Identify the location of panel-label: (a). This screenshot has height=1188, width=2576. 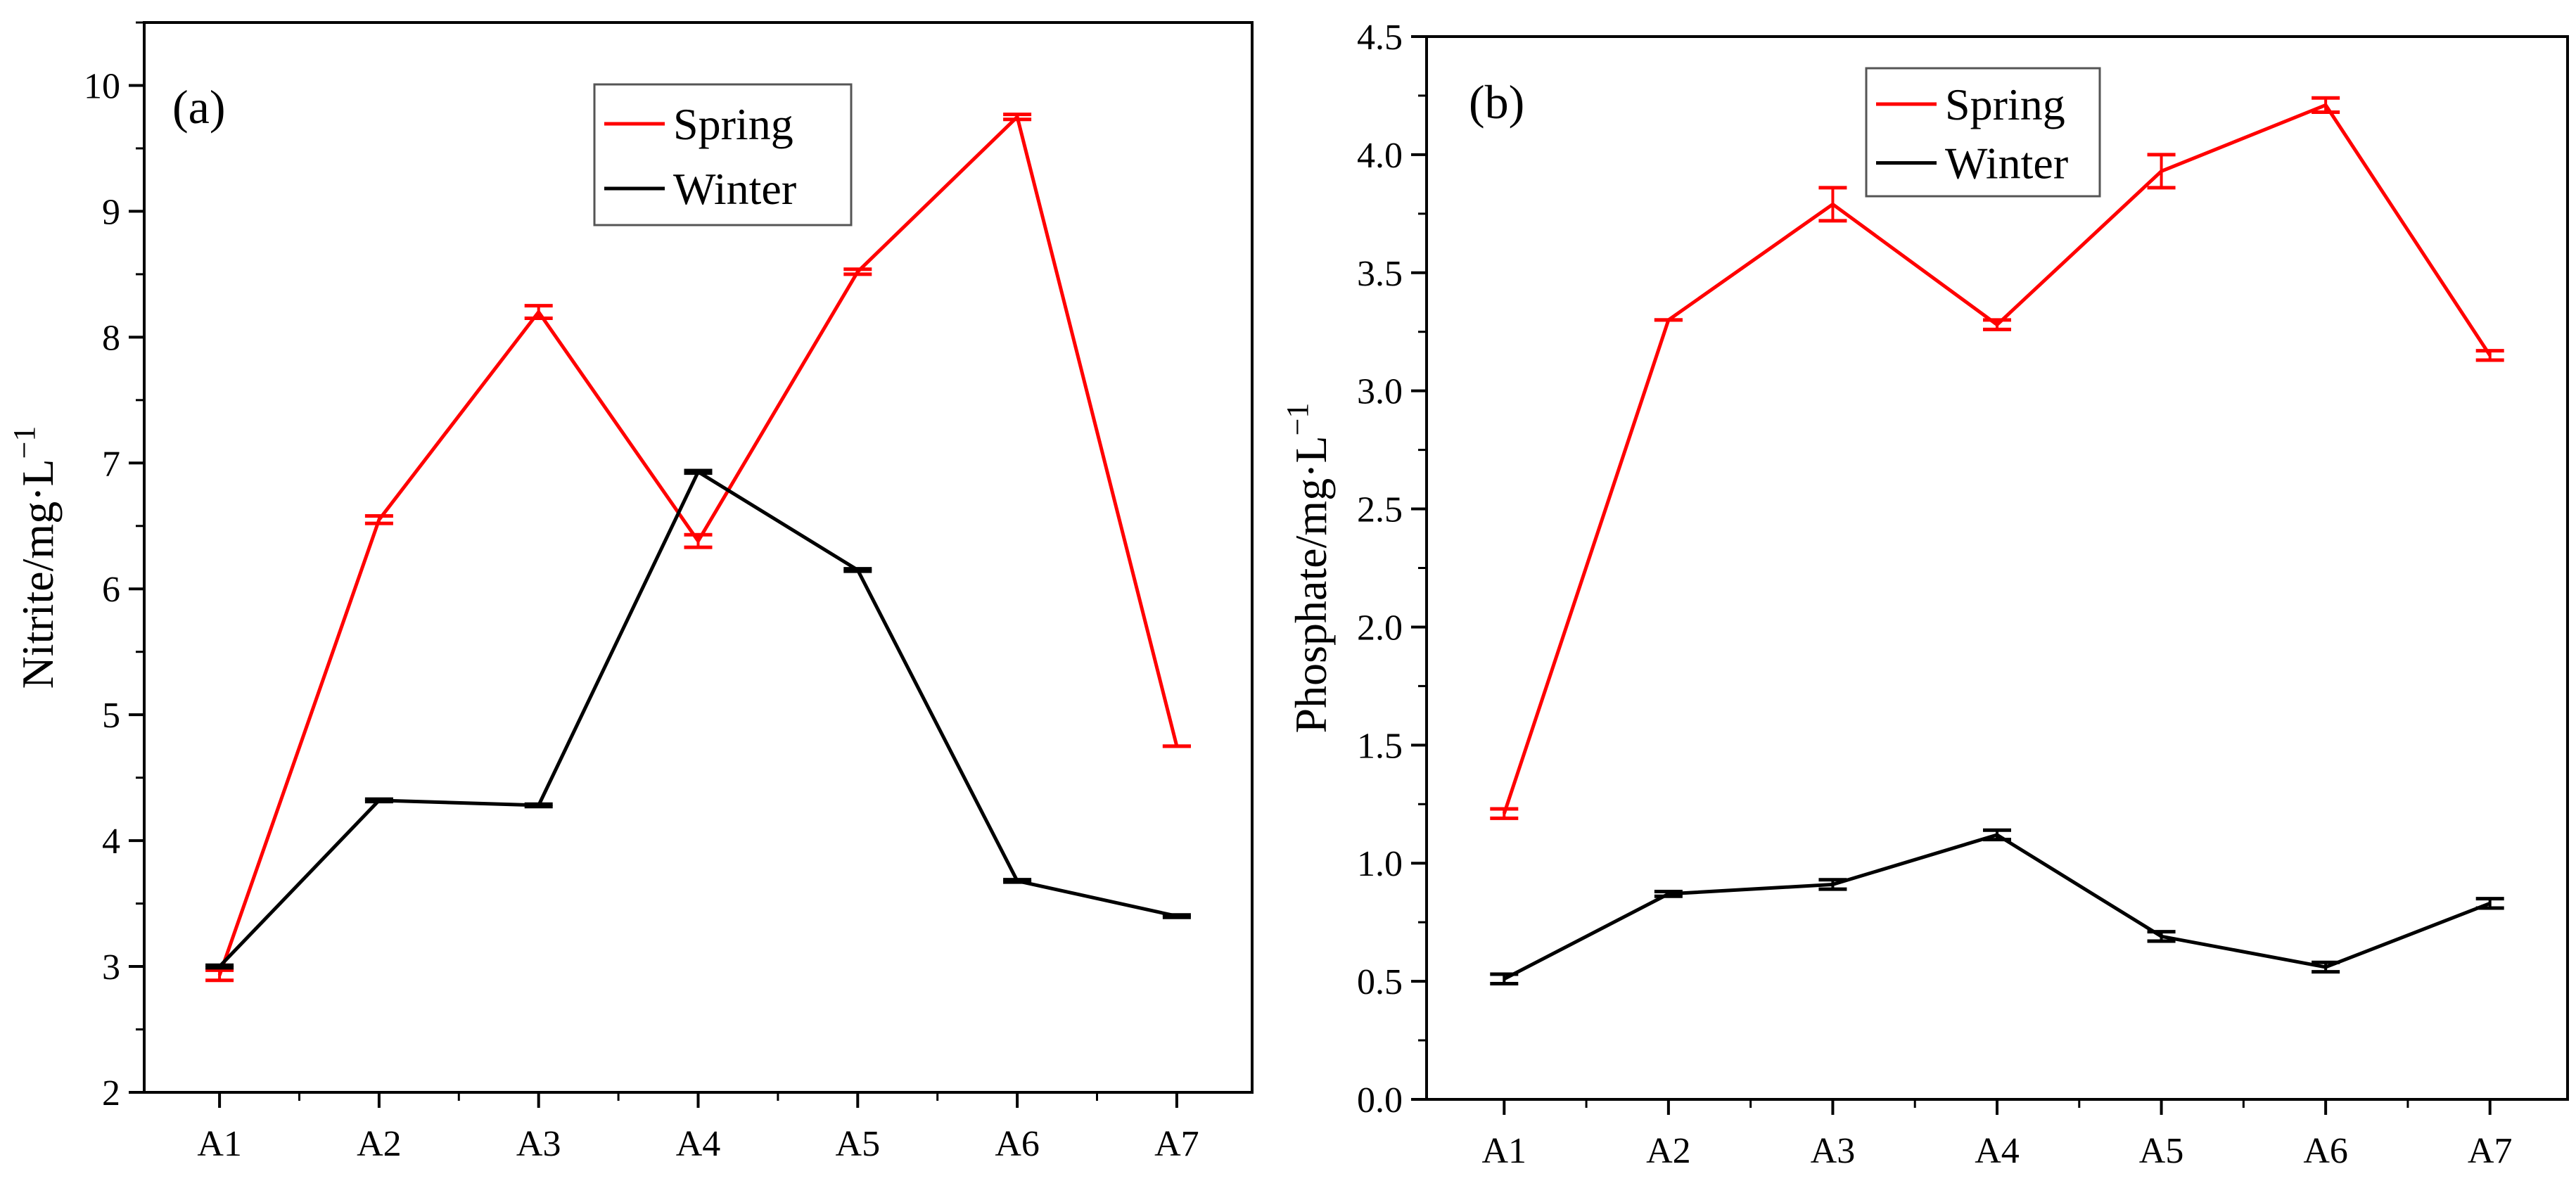
(198, 107).